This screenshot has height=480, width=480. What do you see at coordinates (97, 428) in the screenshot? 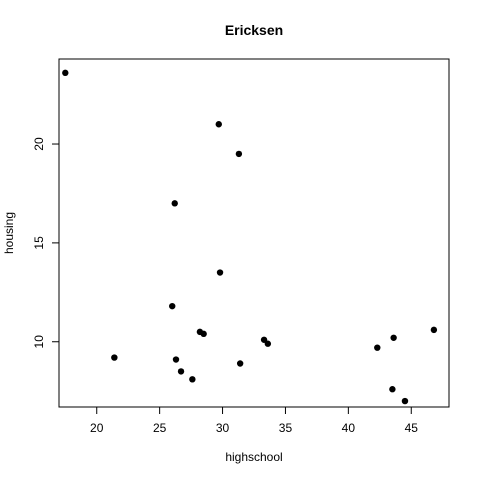
I see `x-tick-label: 20` at bounding box center [97, 428].